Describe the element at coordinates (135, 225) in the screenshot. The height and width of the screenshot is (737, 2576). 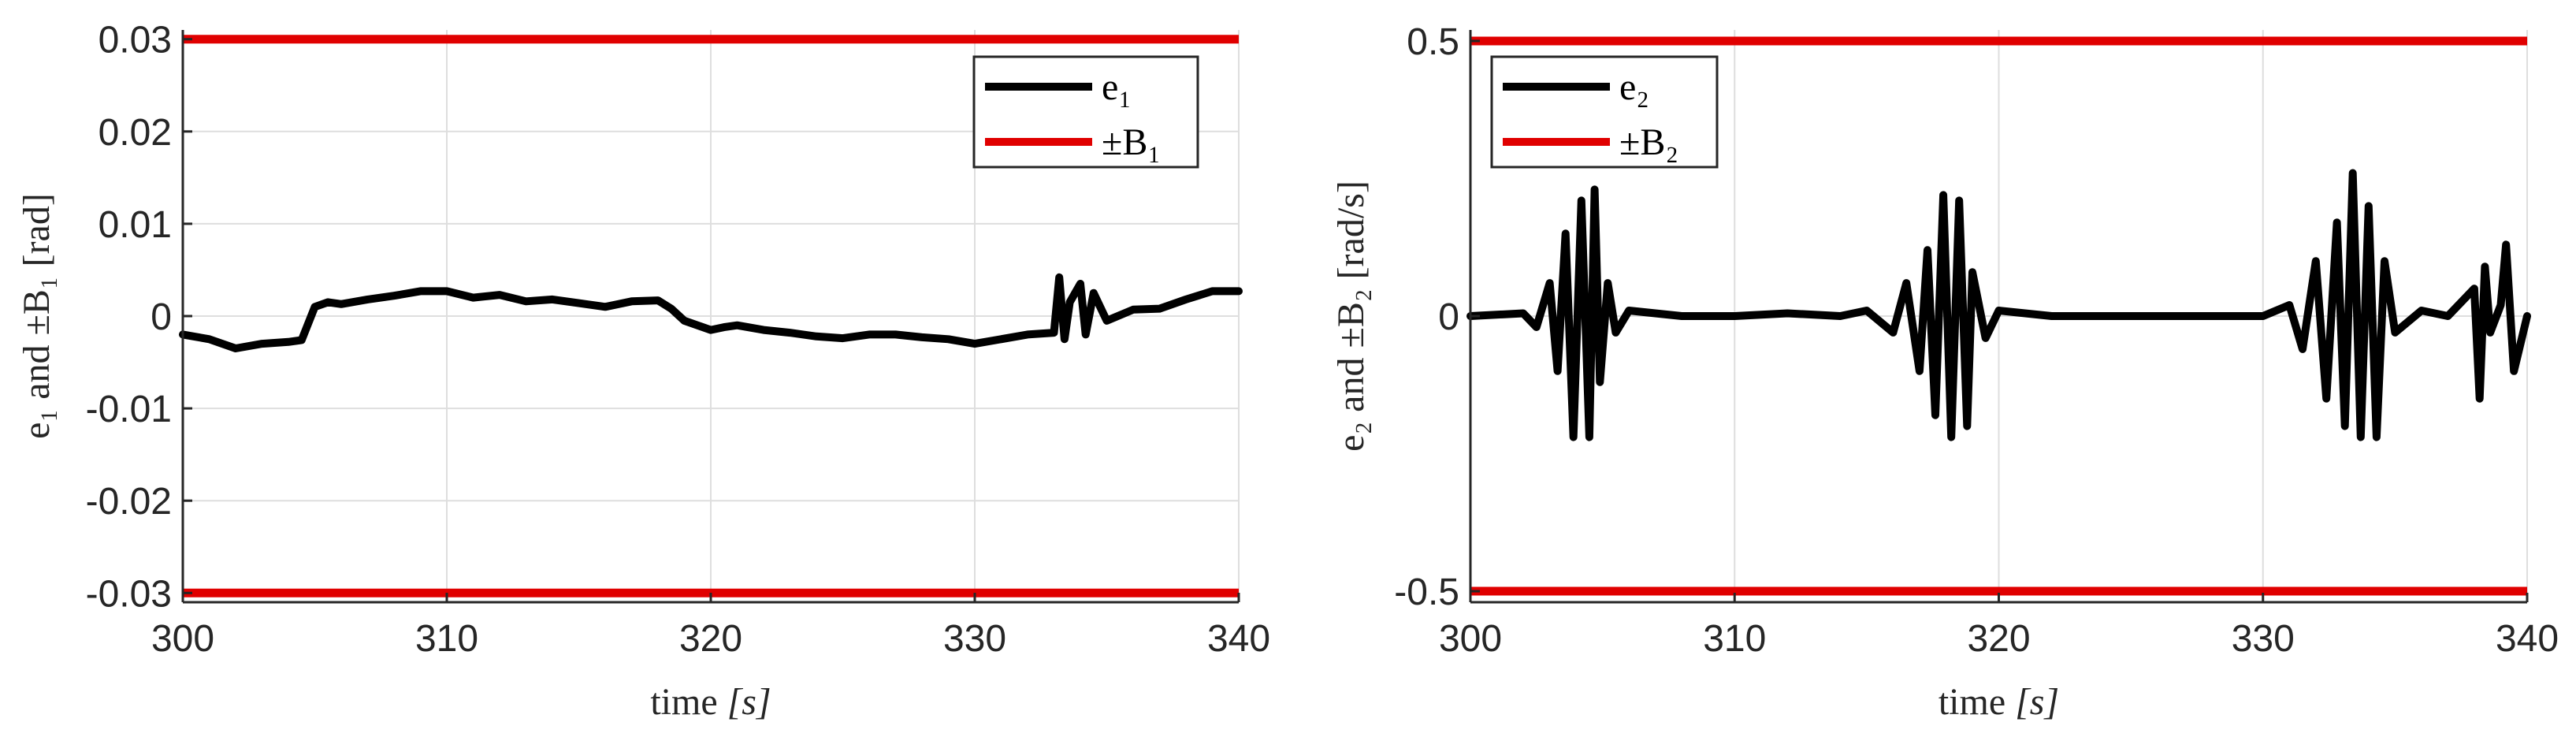
I see `y-tick-label-2: 0.01` at that location.